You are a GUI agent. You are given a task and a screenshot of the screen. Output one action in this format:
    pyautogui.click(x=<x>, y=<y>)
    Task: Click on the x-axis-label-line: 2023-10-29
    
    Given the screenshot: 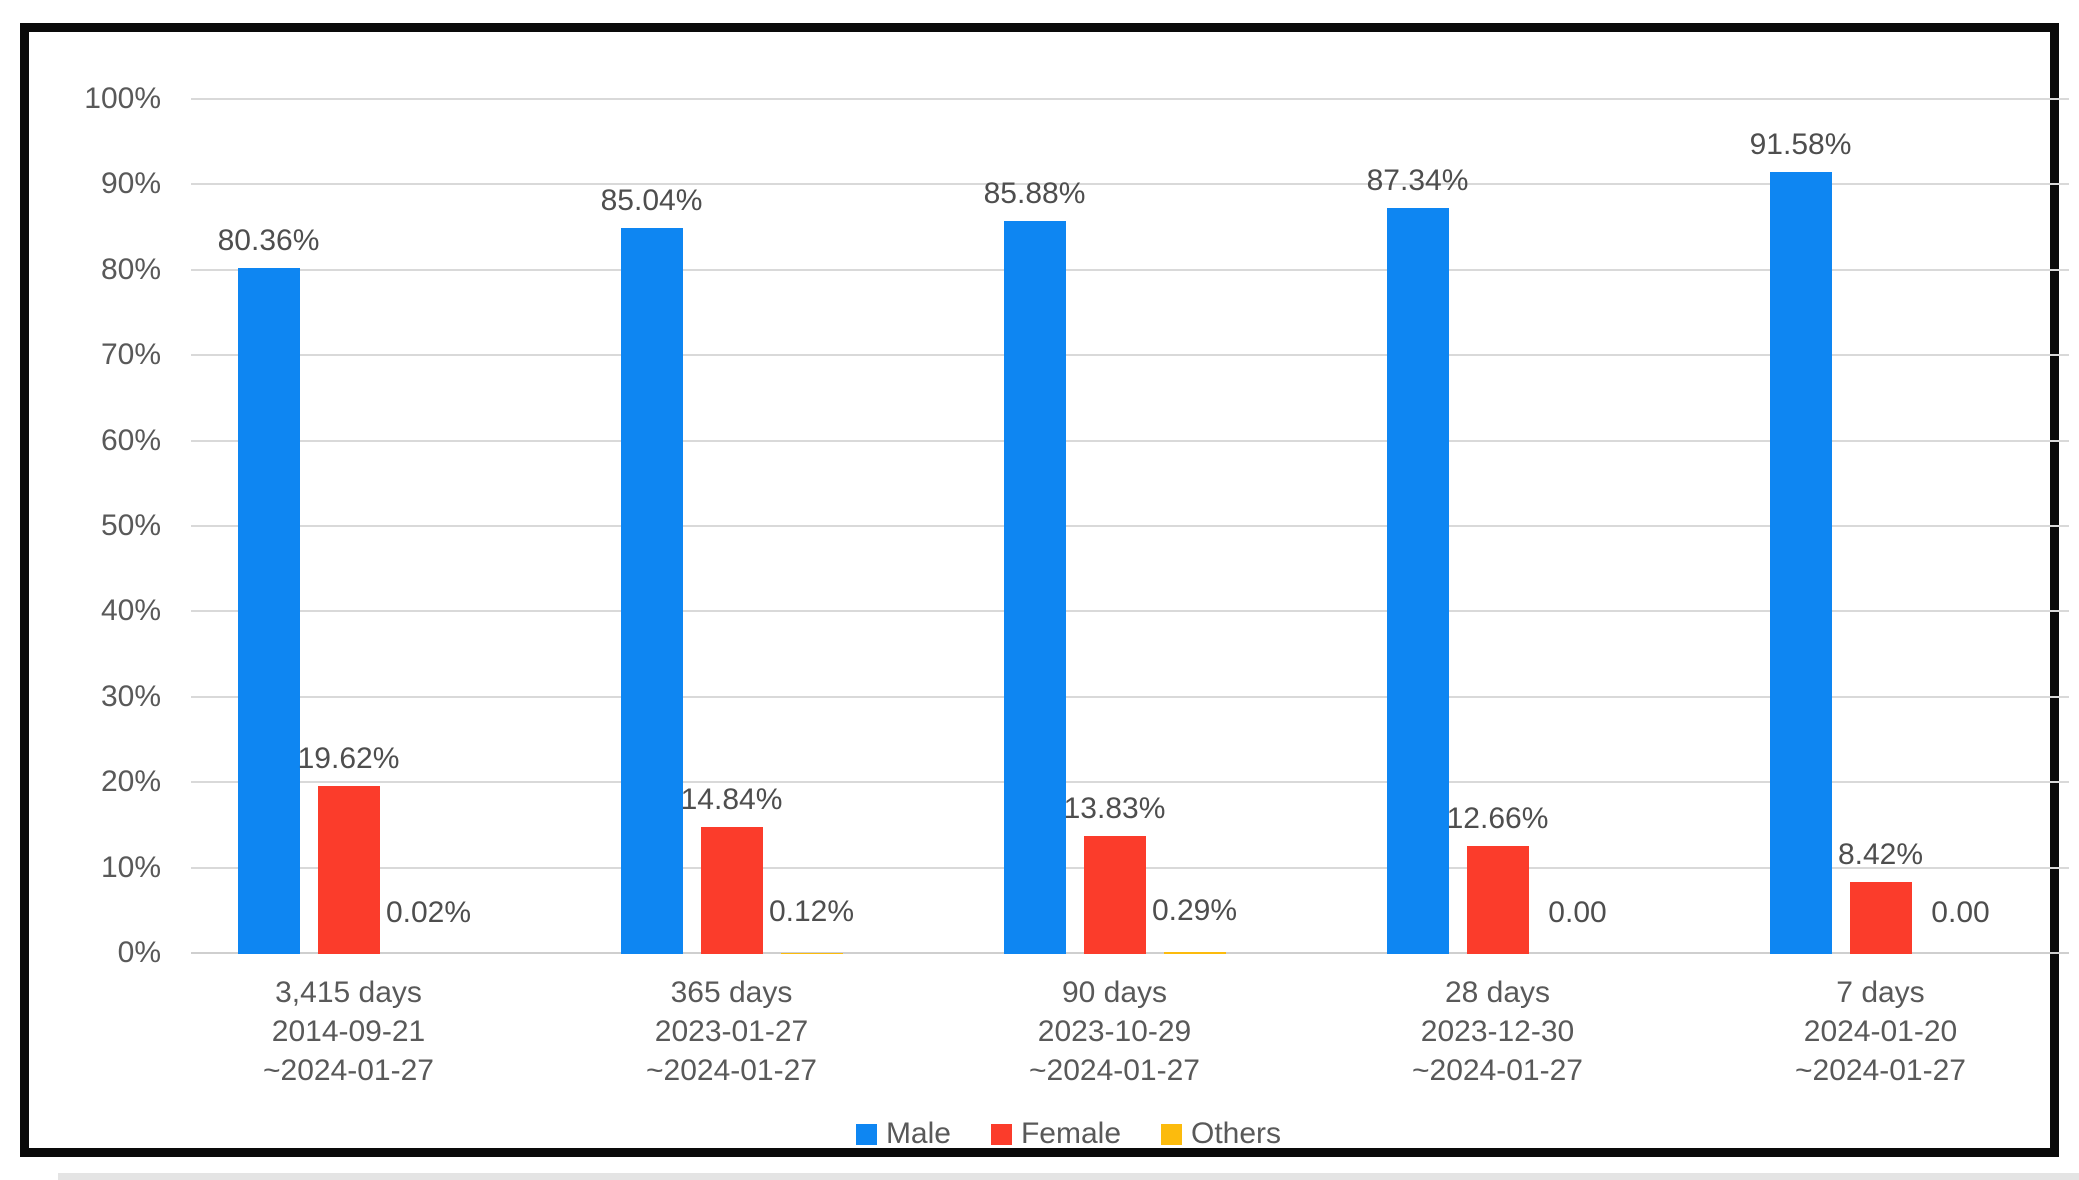 What is the action you would take?
    pyautogui.click(x=1114, y=1031)
    